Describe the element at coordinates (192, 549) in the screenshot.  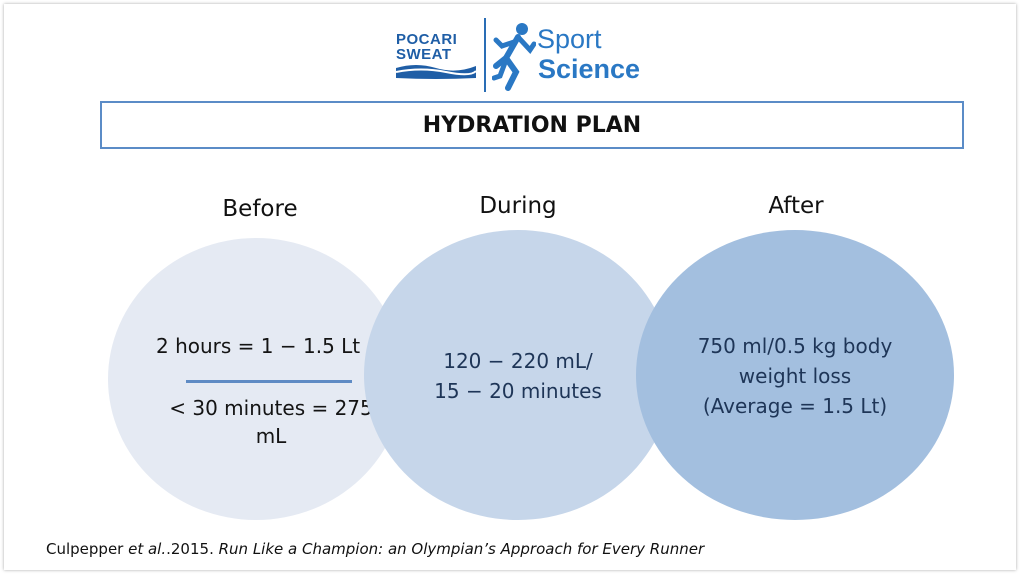
I see `citation-year: .2015.` at that location.